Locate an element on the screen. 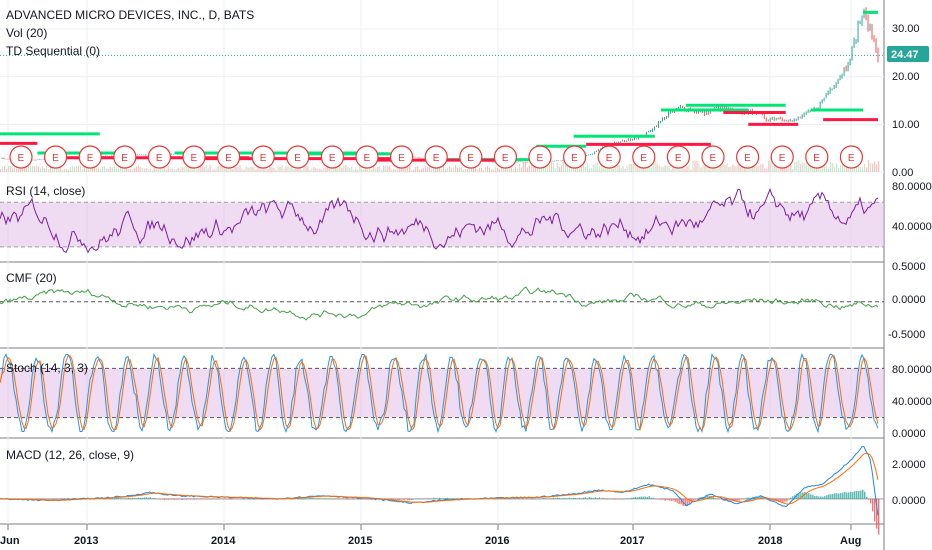  x-tick-2017: 2017 is located at coordinates (632, 541).